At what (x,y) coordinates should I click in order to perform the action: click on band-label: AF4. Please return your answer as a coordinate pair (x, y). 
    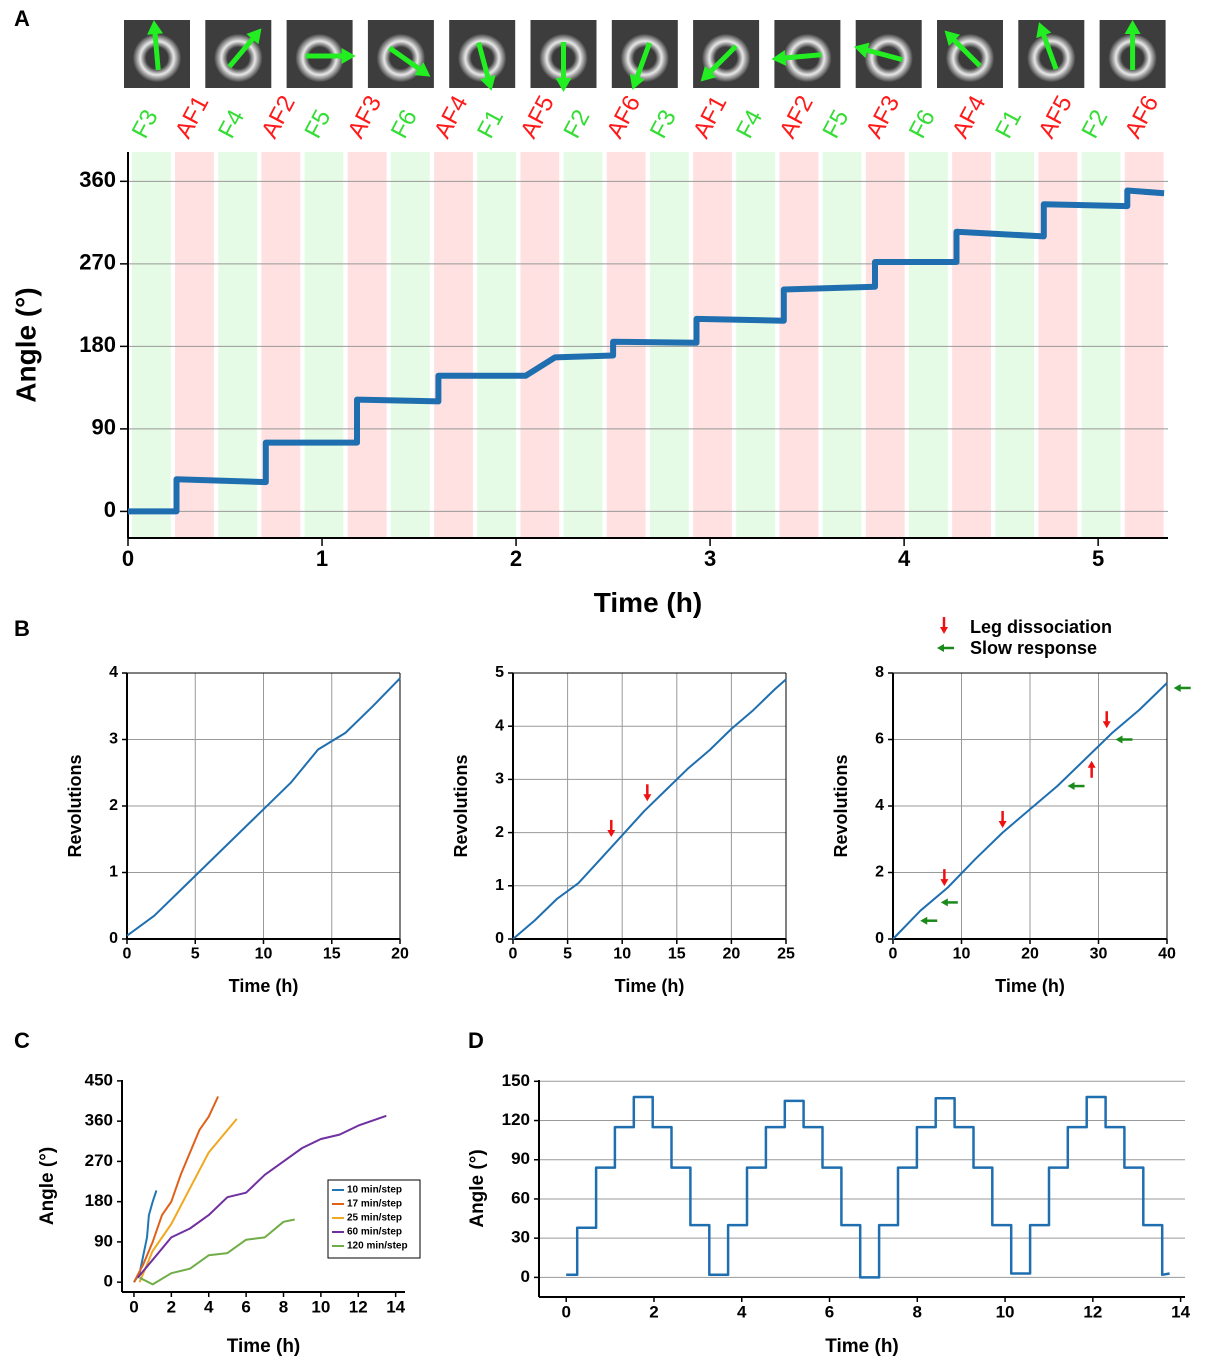
    Looking at the image, I should click on (451, 117).